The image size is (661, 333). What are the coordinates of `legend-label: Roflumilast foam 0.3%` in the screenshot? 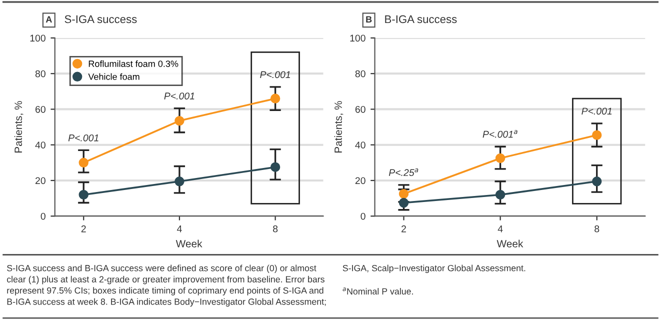 It's located at (133, 63).